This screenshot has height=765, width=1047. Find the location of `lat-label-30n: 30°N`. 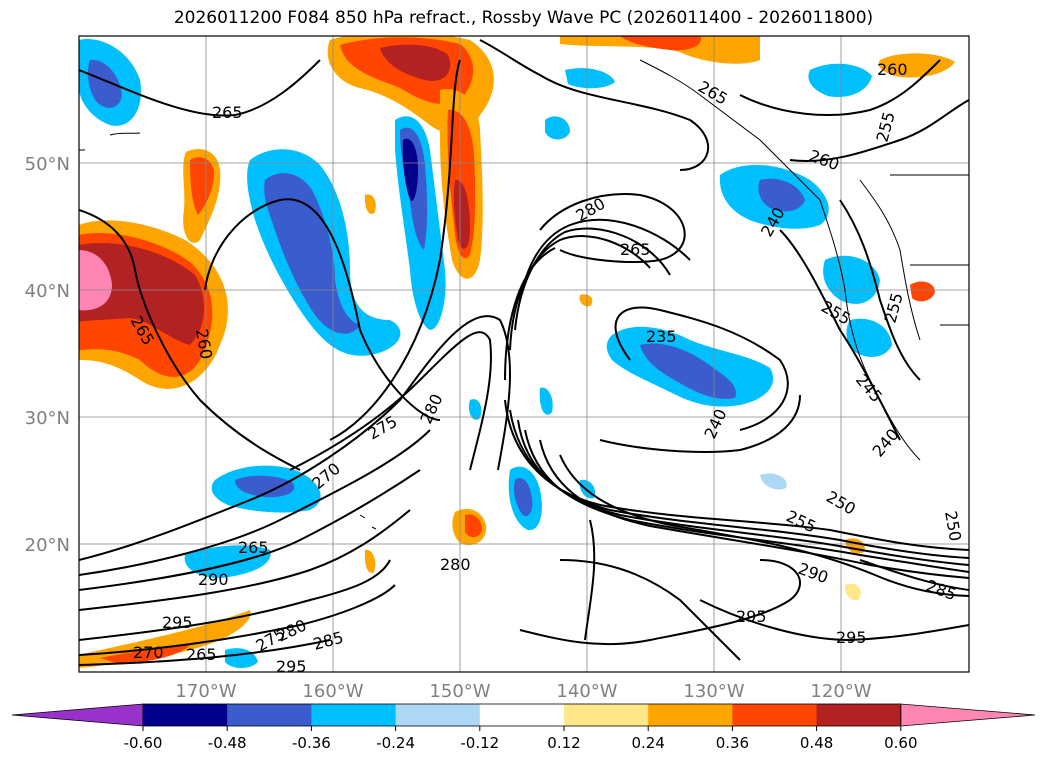

lat-label-30n: 30°N is located at coordinates (47, 418).